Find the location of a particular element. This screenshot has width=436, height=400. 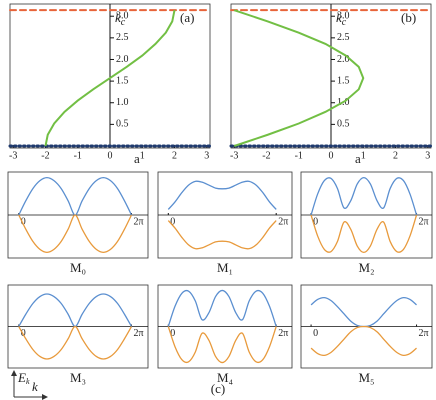

panel: 0 2π M₁ is located at coordinates (225, 223).